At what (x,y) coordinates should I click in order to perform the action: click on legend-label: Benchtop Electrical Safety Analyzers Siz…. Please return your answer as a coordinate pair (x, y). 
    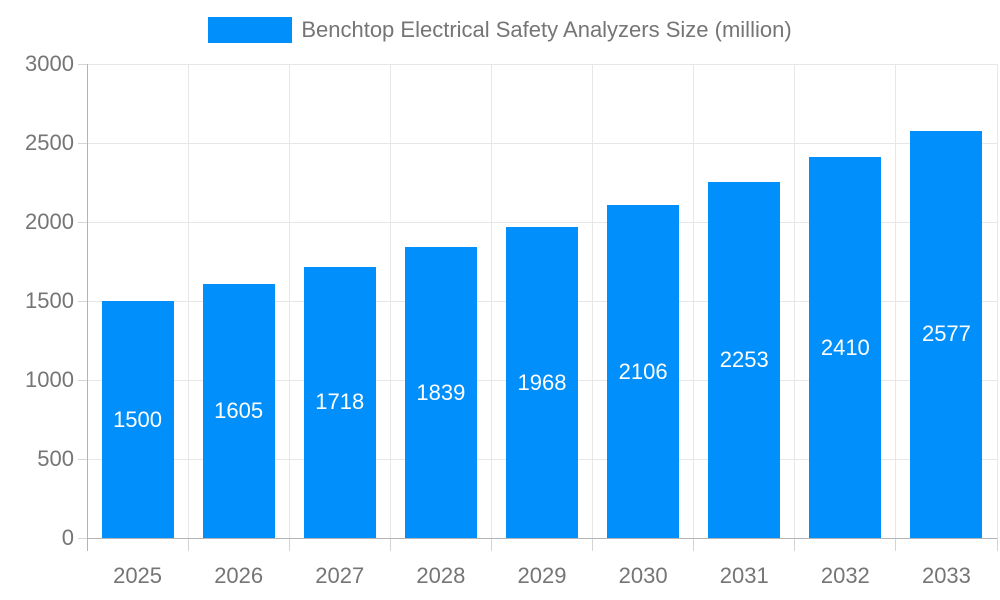
    Looking at the image, I should click on (546, 29).